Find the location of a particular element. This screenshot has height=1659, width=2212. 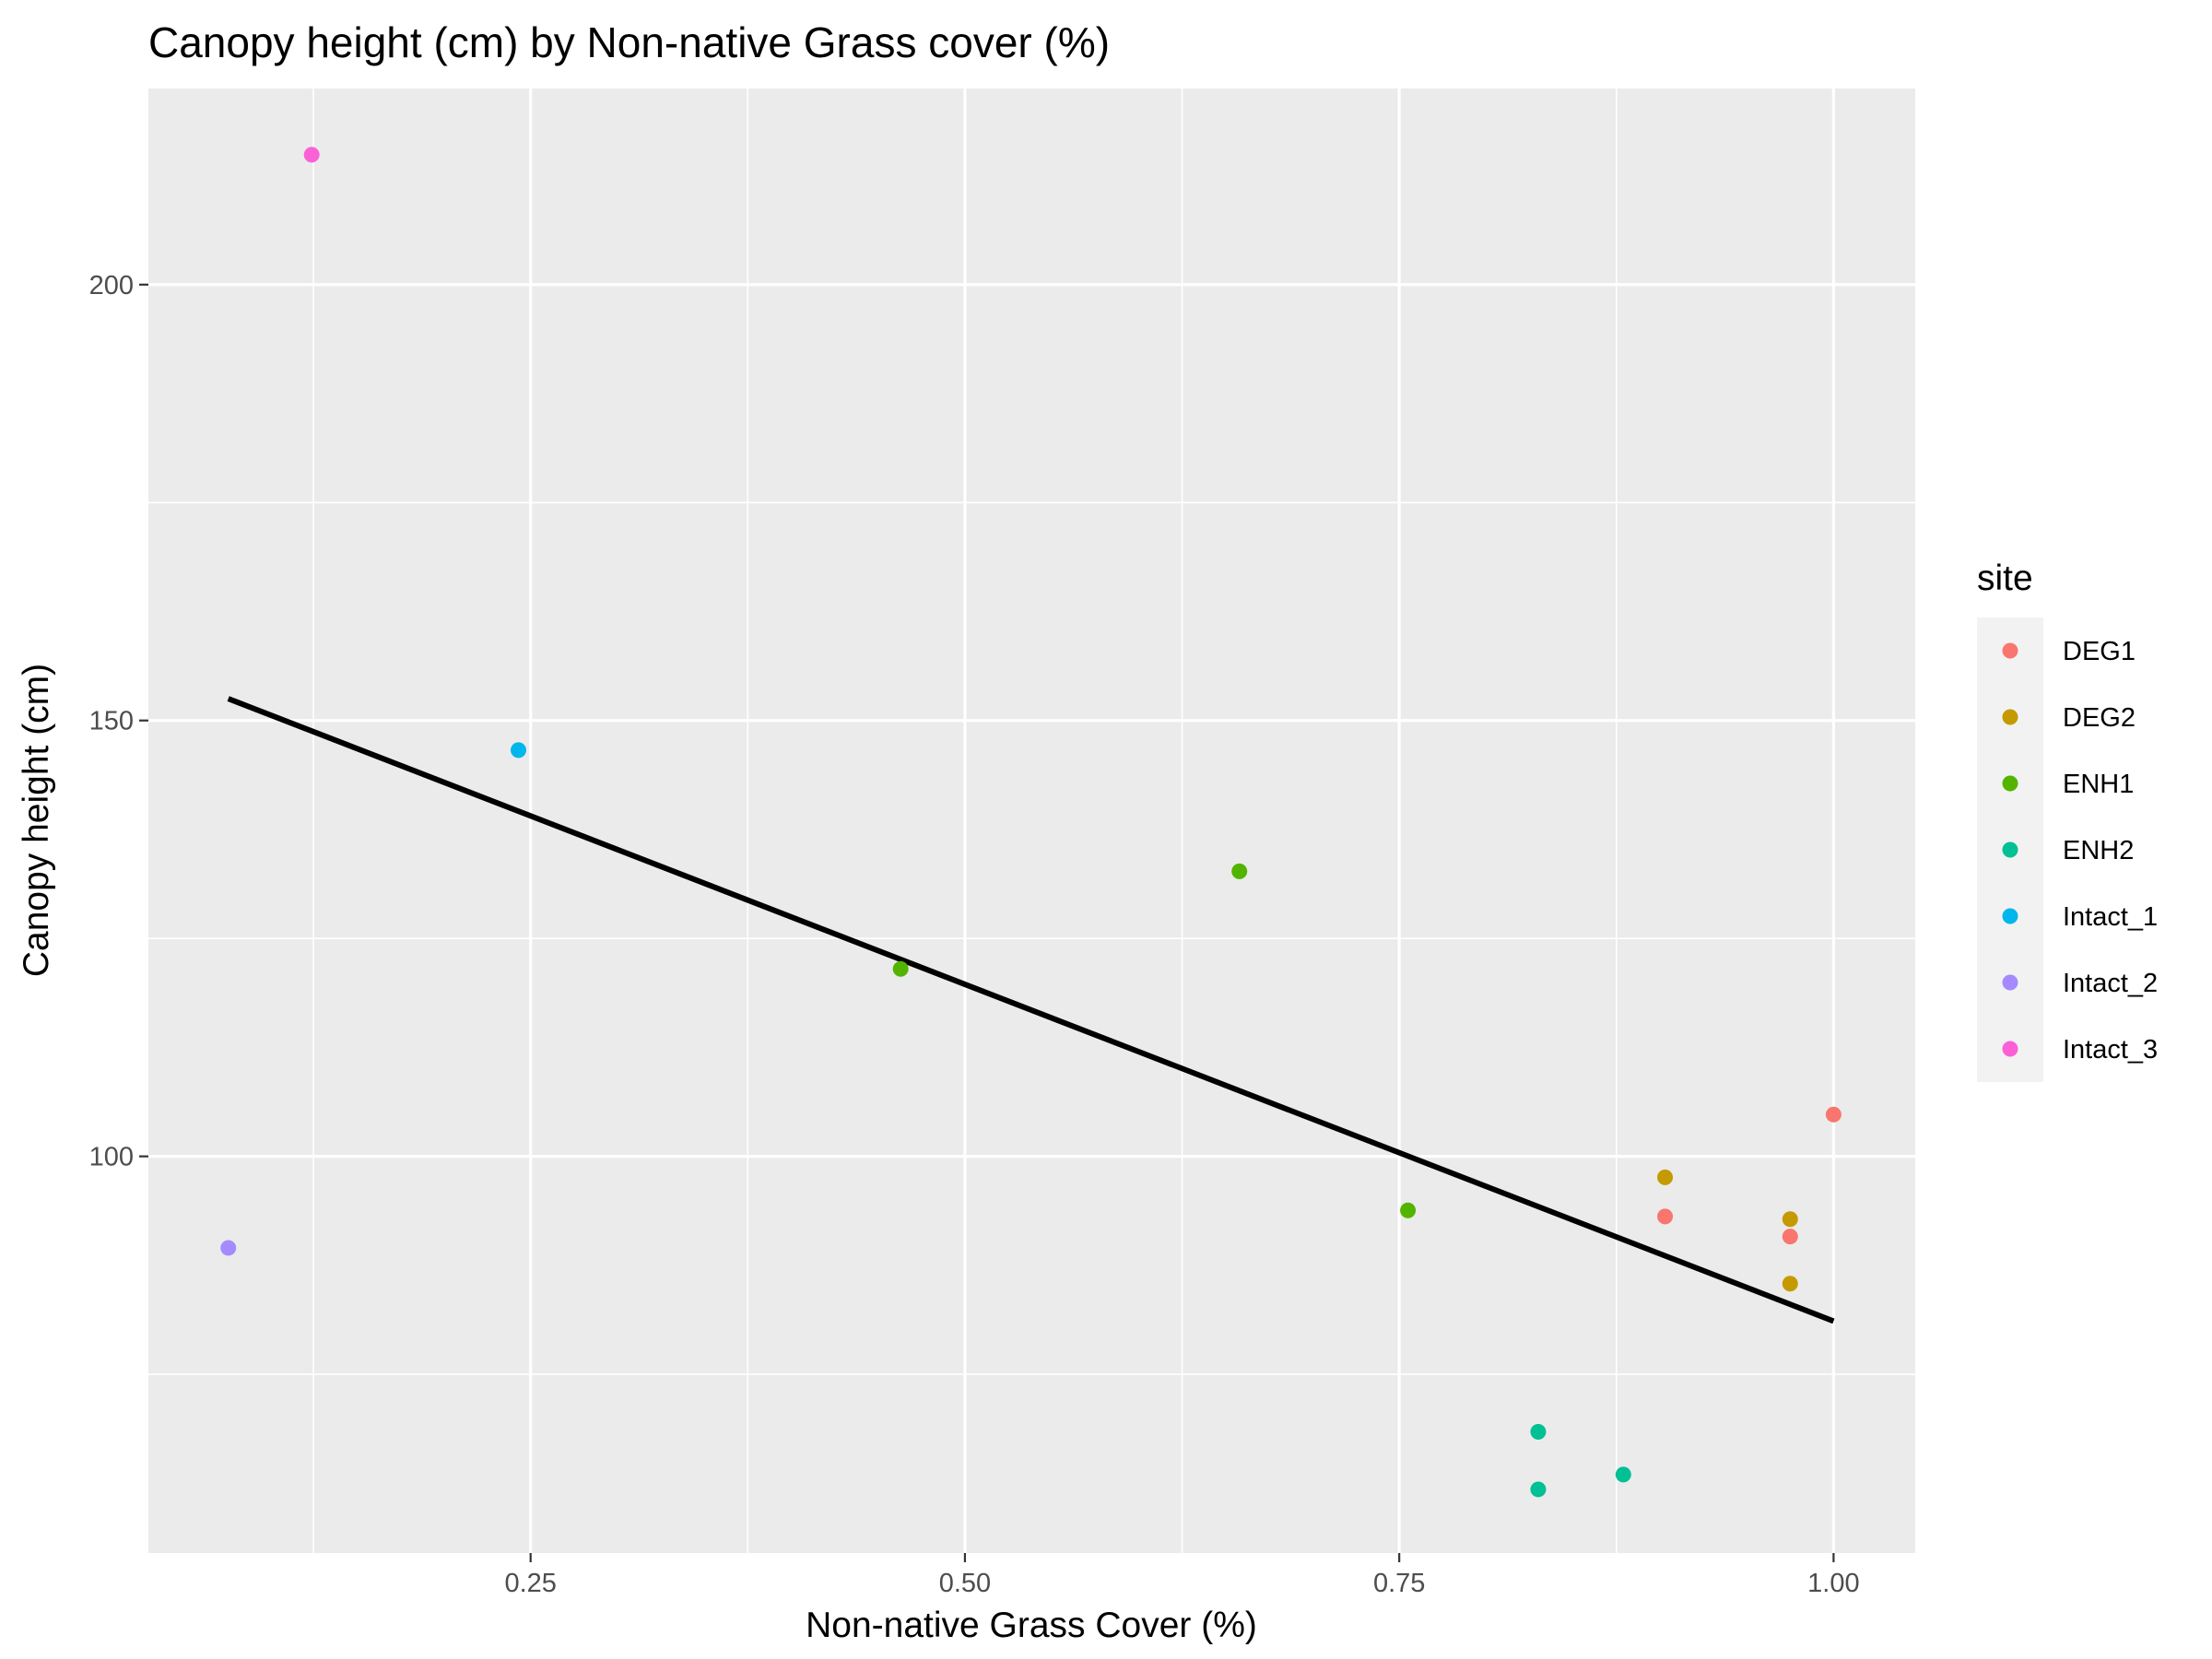

x-tick-label: 0.50 is located at coordinates (965, 1583).